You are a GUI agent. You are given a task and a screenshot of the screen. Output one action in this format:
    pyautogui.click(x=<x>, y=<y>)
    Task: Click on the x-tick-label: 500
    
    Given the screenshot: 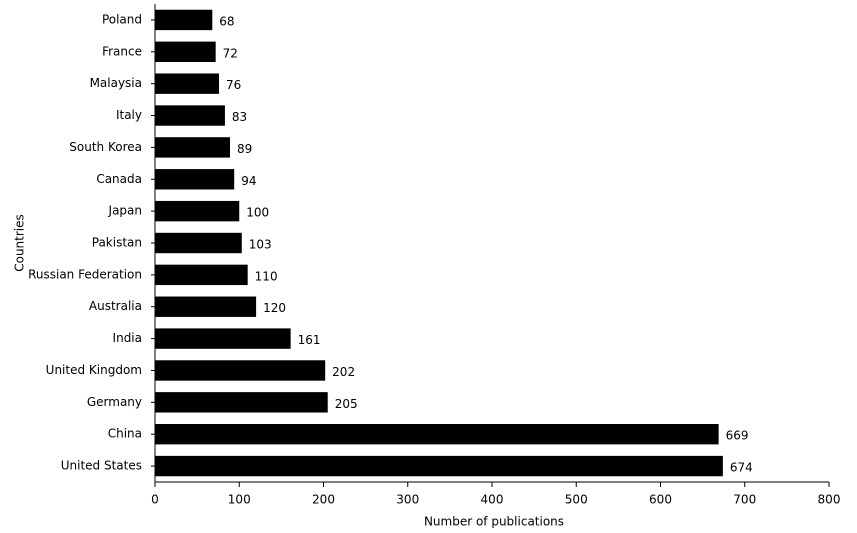 What is the action you would take?
    pyautogui.click(x=576, y=500)
    